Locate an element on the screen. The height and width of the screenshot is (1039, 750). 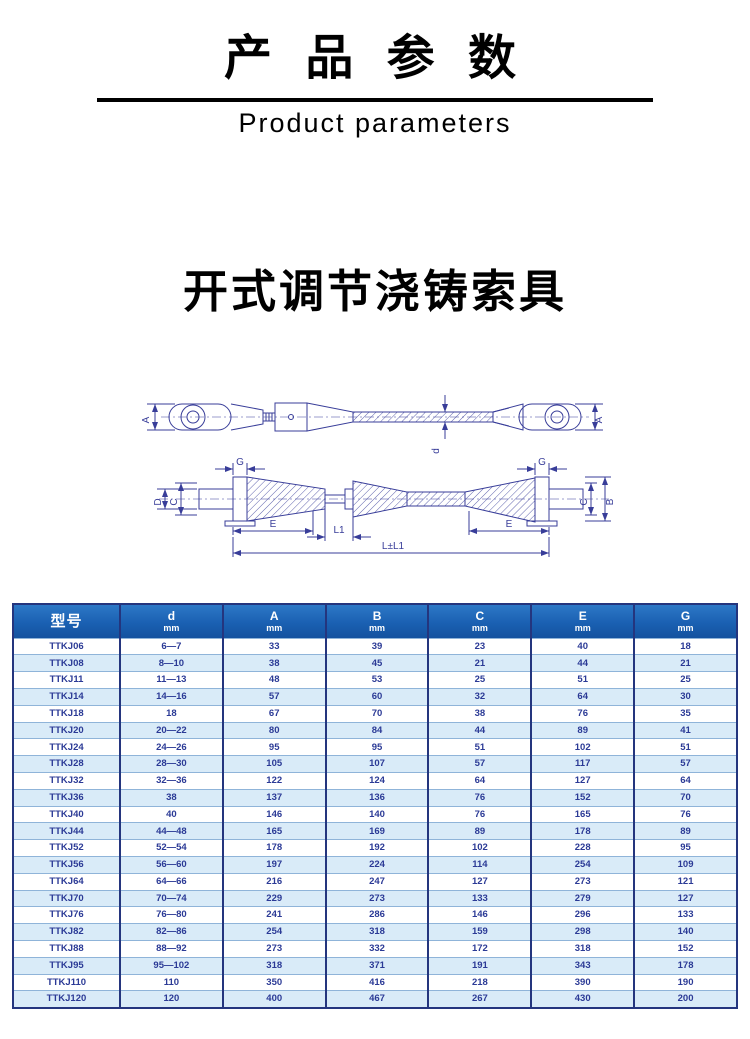
value-cell: 64—66 is located at coordinates (170, 881).